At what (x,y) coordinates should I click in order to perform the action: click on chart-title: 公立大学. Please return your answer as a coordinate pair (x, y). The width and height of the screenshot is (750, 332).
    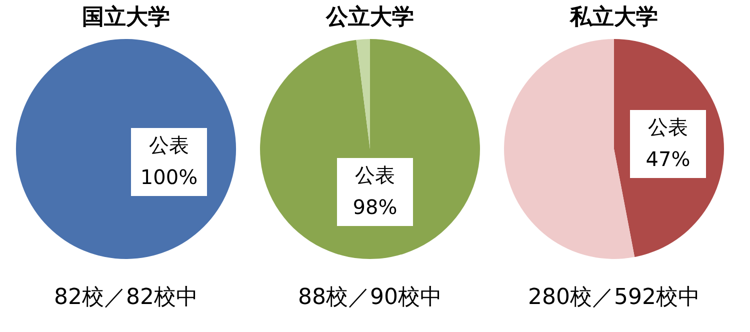
    Looking at the image, I should click on (369, 17).